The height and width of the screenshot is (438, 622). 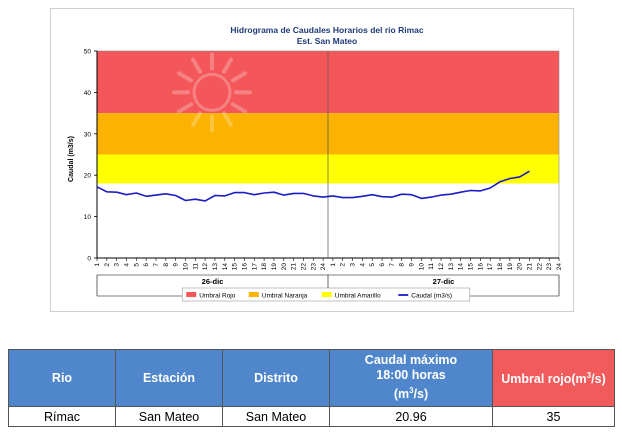 I want to click on y-tick-label: 0, so click(x=89, y=259).